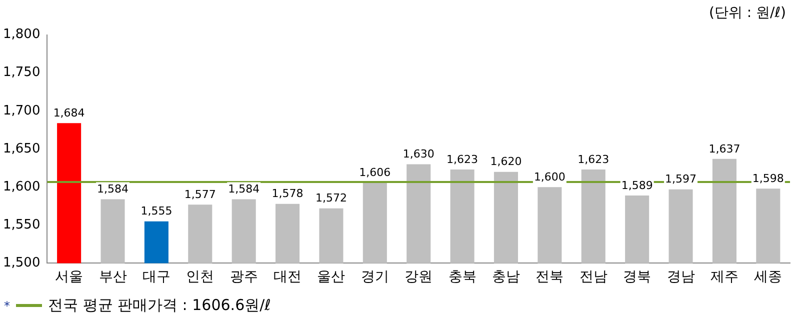 Image resolution: width=800 pixels, height=328 pixels. Describe the element at coordinates (288, 277) in the screenshot. I see `x-tick-label: 대전` at that location.